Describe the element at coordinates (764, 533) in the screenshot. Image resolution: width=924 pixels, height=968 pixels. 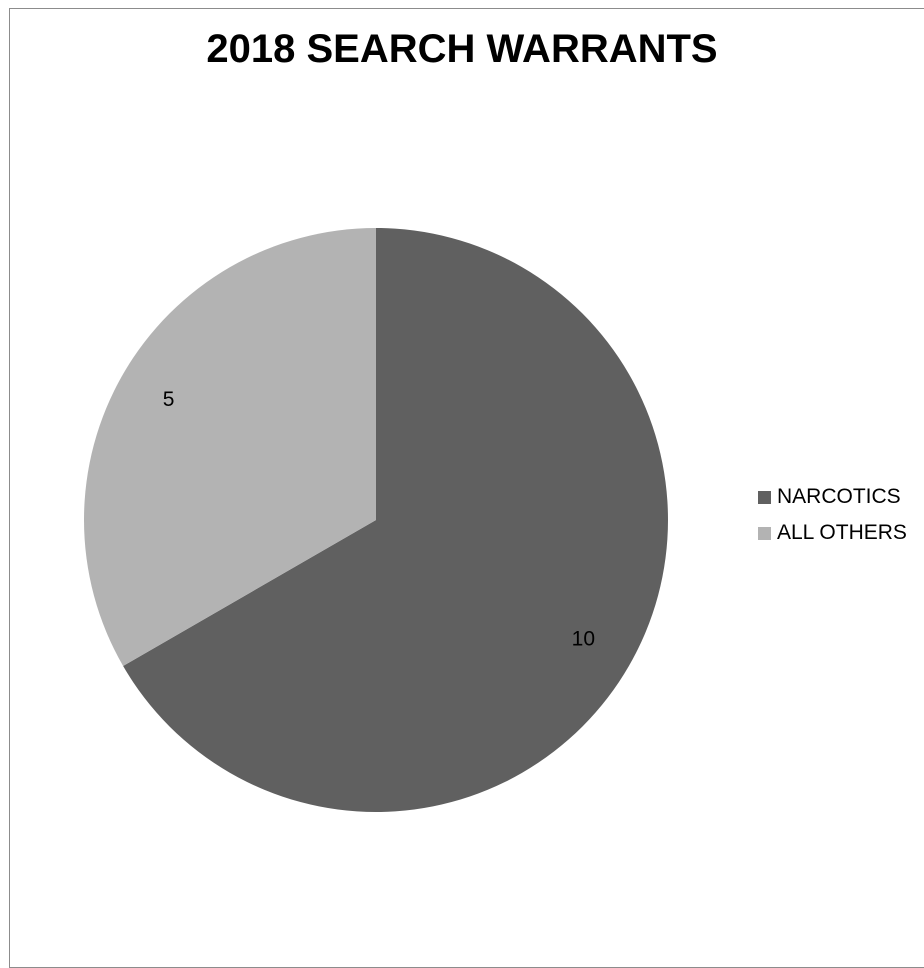
I see `legend-swatch-all-others` at that location.